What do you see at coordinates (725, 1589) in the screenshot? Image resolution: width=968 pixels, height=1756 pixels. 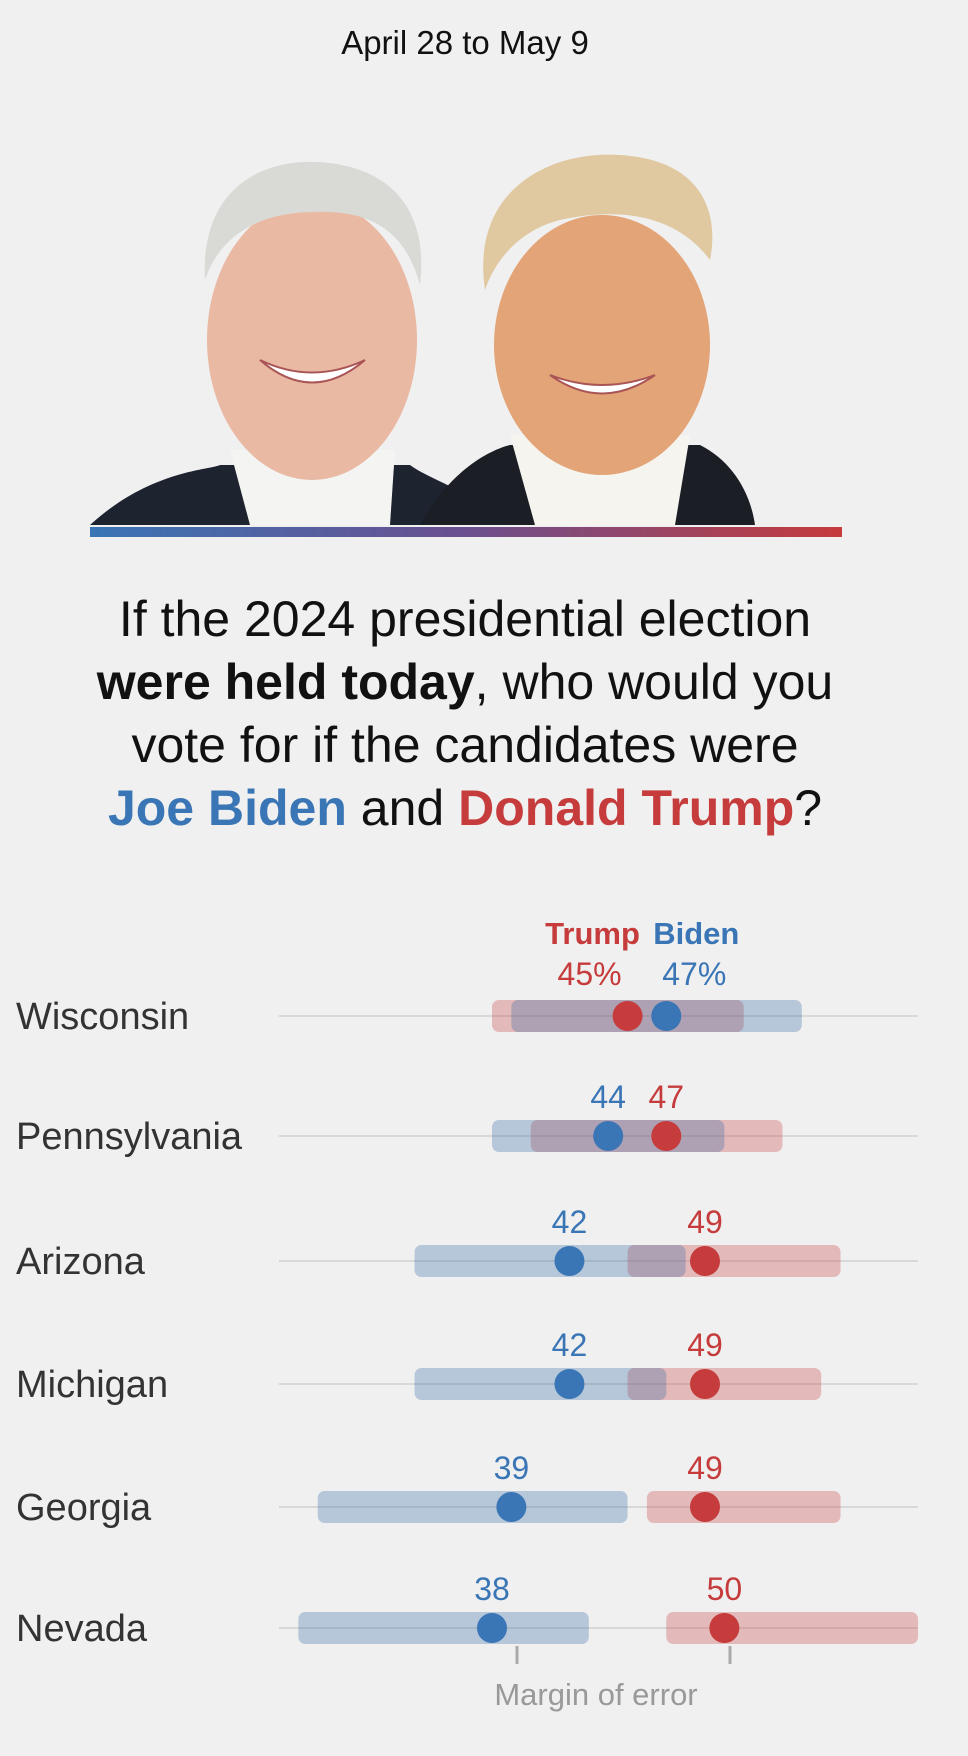 I see `trump-value-label: 50` at bounding box center [725, 1589].